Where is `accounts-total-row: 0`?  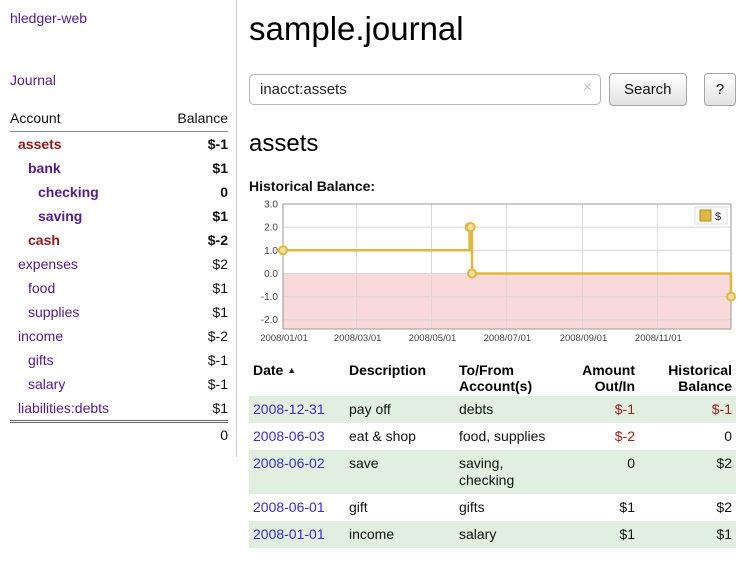 accounts-total-row: 0 is located at coordinates (119, 433).